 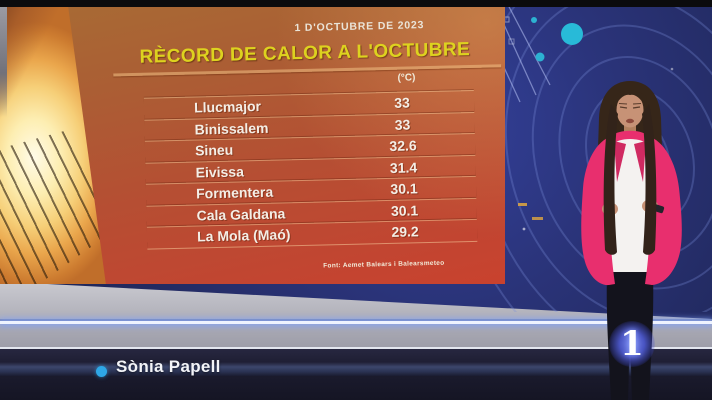 I want to click on temperature-value: 32.6, so click(x=403, y=145).